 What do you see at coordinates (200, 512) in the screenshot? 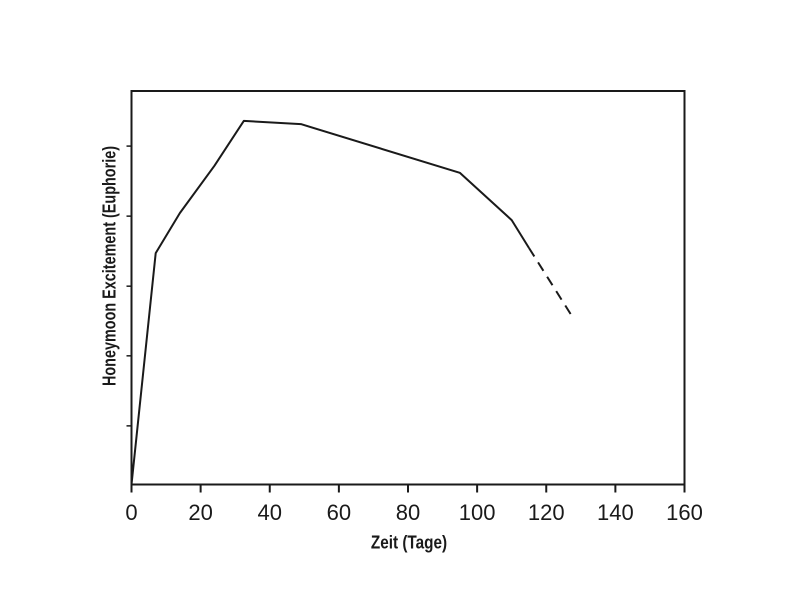
I see `x-tick-label: 20` at bounding box center [200, 512].